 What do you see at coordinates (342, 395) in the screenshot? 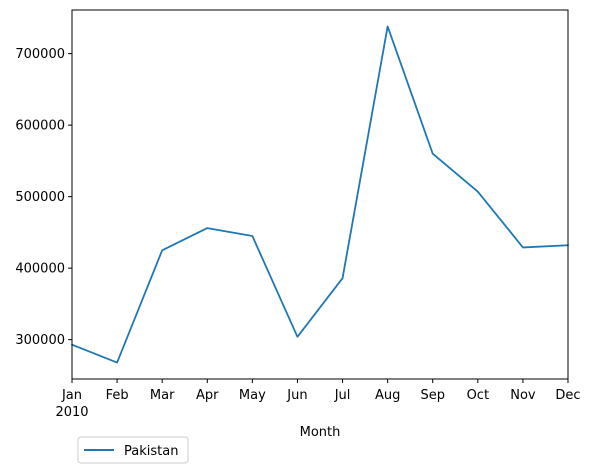
I see `x-tick-label: Jul` at bounding box center [342, 395].